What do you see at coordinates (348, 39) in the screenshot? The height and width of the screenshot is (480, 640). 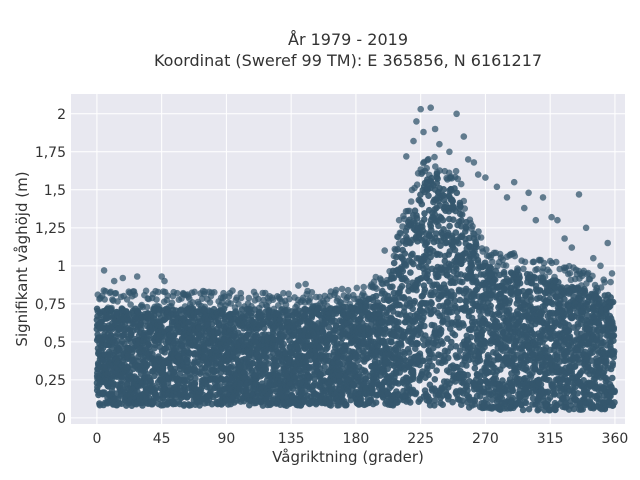 I see `chart-title: År 1979 - 2019` at bounding box center [348, 39].